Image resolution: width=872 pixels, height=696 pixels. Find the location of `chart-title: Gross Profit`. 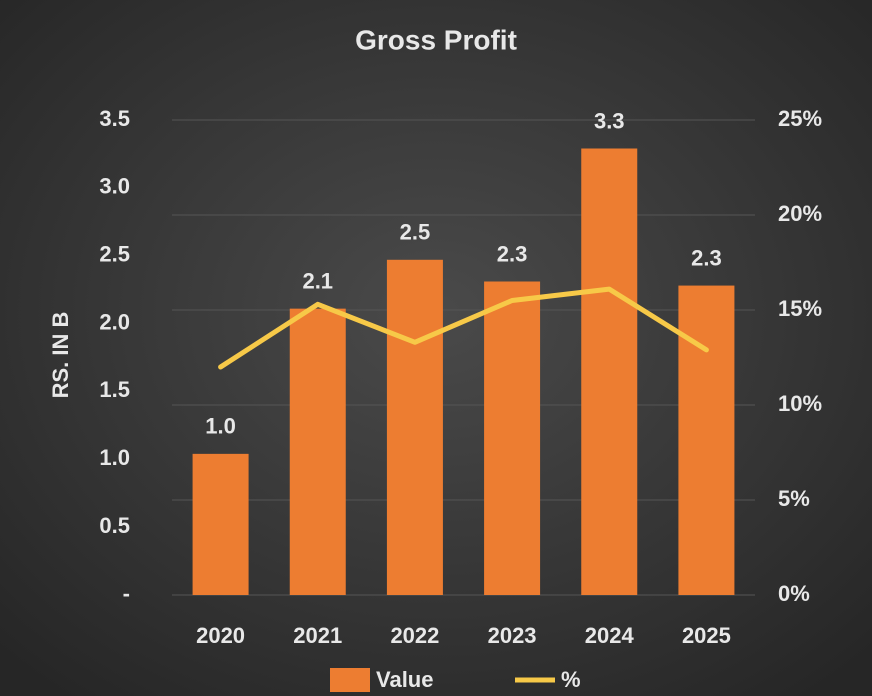

chart-title: Gross Profit is located at coordinates (436, 39).